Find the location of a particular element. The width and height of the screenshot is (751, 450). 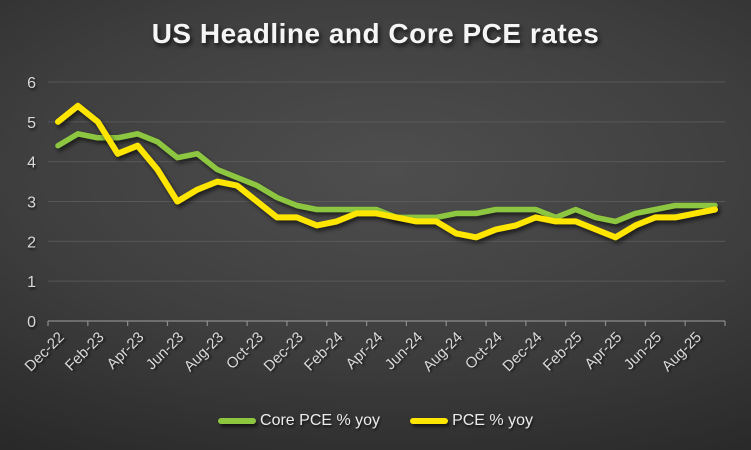

svg-text: Dec-24 is located at coordinates (522, 352).